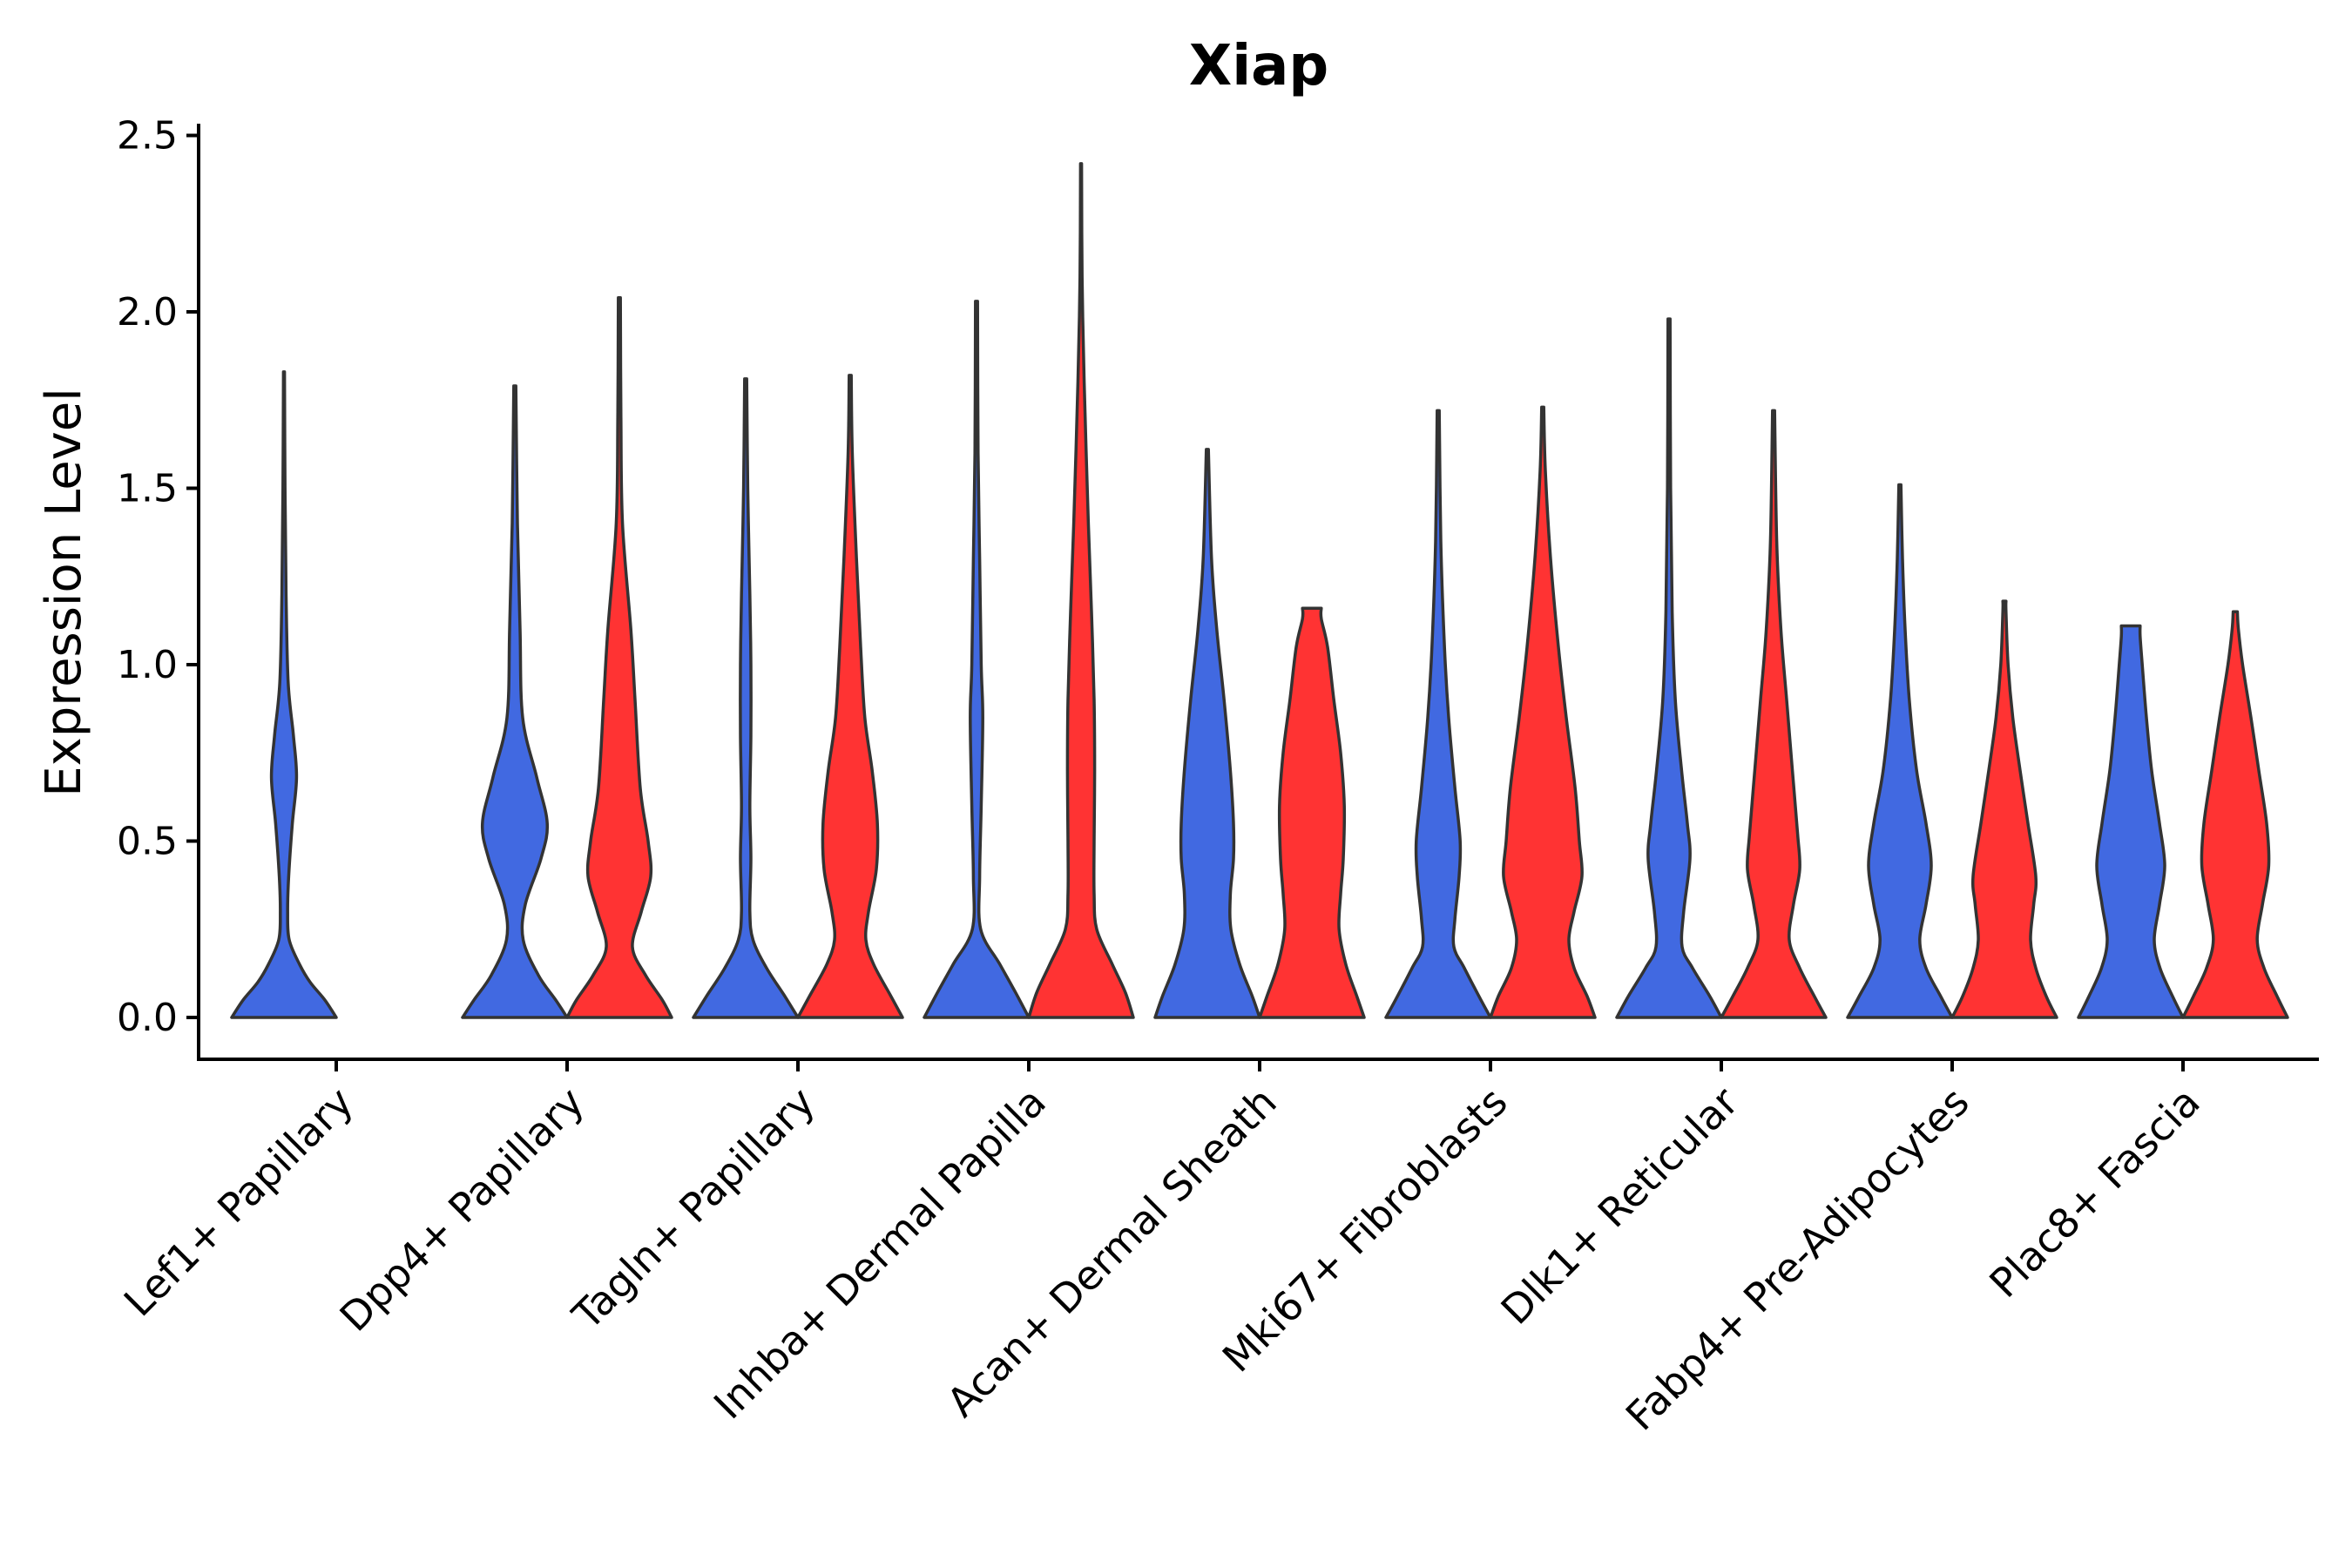 The width and height of the screenshot is (2352, 1568). I want to click on y-tick-label: 1.0, so click(147, 665).